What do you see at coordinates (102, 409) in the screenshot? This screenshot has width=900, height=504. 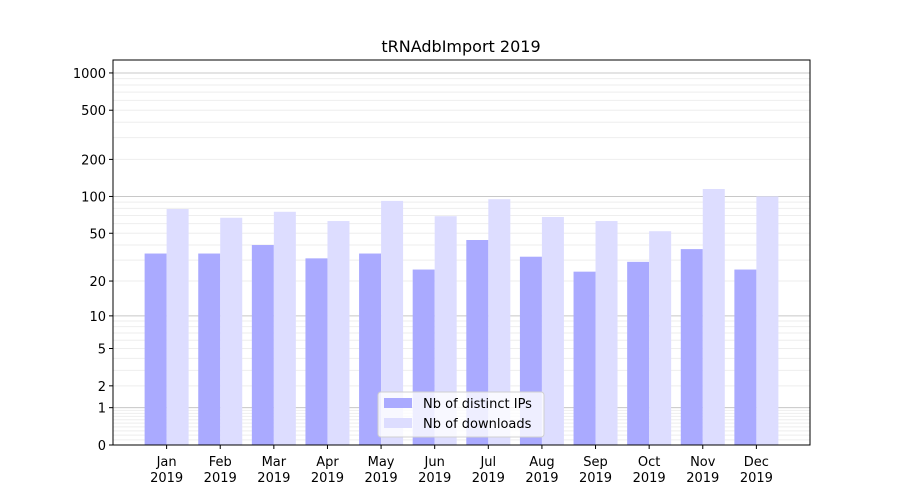 I see `y-tick-label: 1` at bounding box center [102, 409].